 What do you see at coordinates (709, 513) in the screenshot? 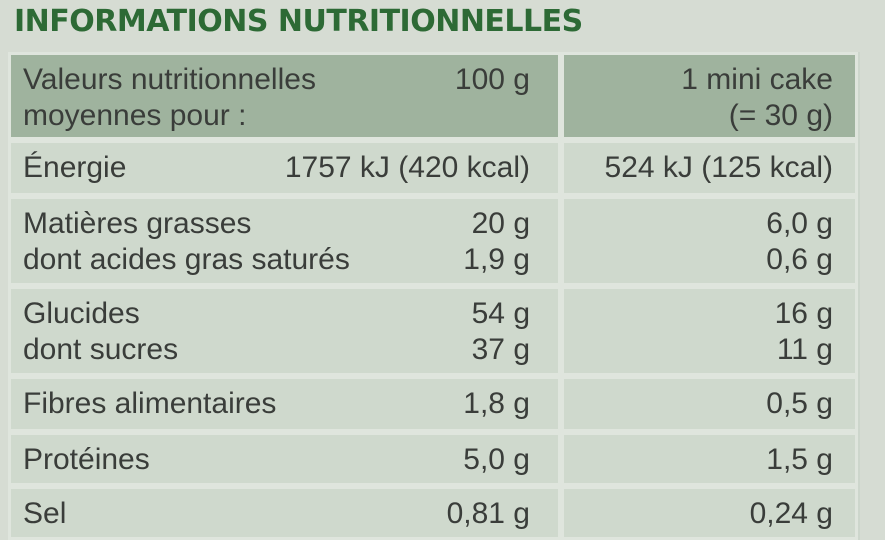
I see `row-cell: 0,24 g` at bounding box center [709, 513].